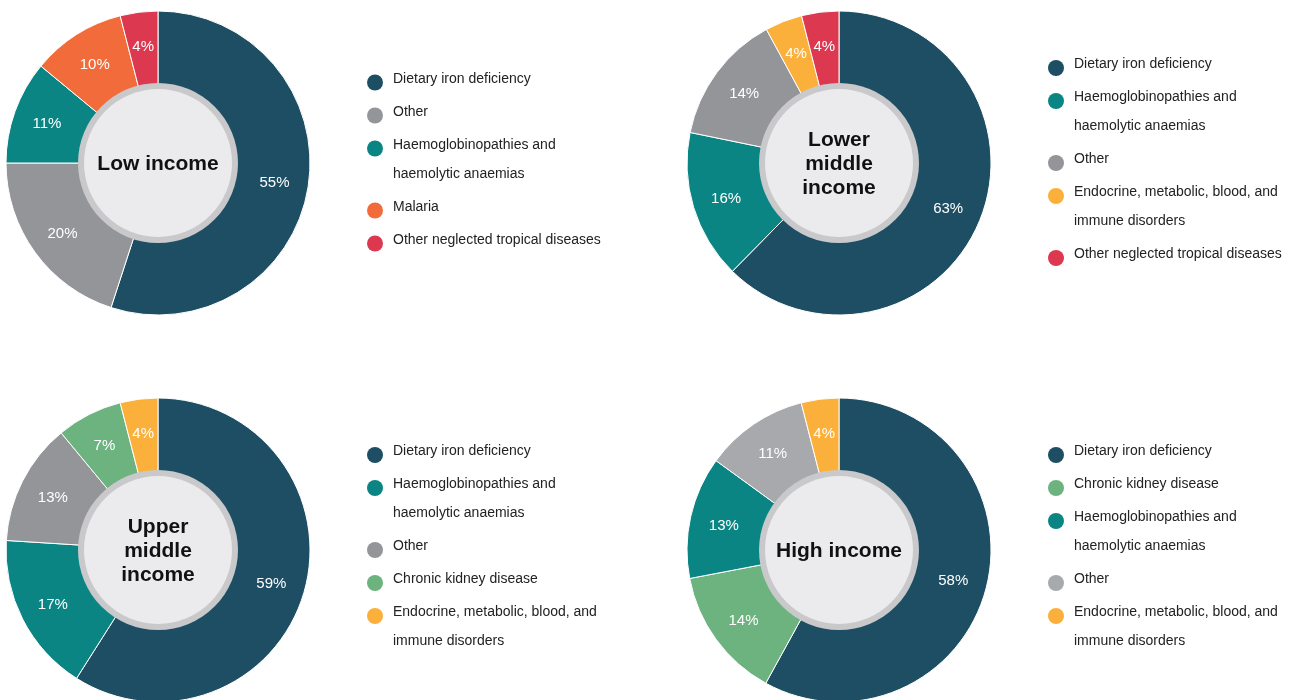 This screenshot has width=1296, height=700. I want to click on text: Lower middle income, so click(839, 162).